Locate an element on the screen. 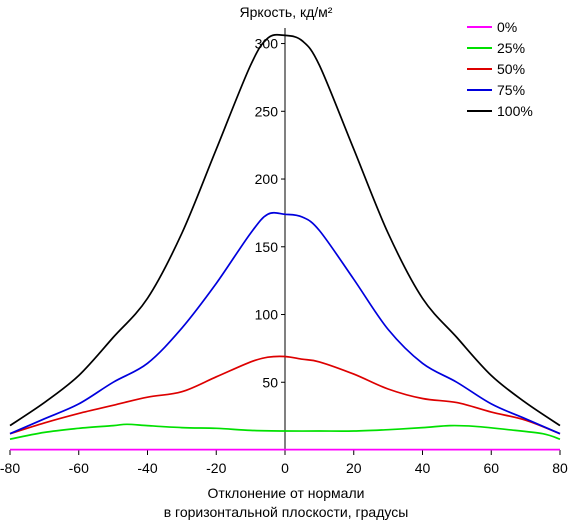 The width and height of the screenshot is (568, 522). legend-label: 0% is located at coordinates (507, 27).